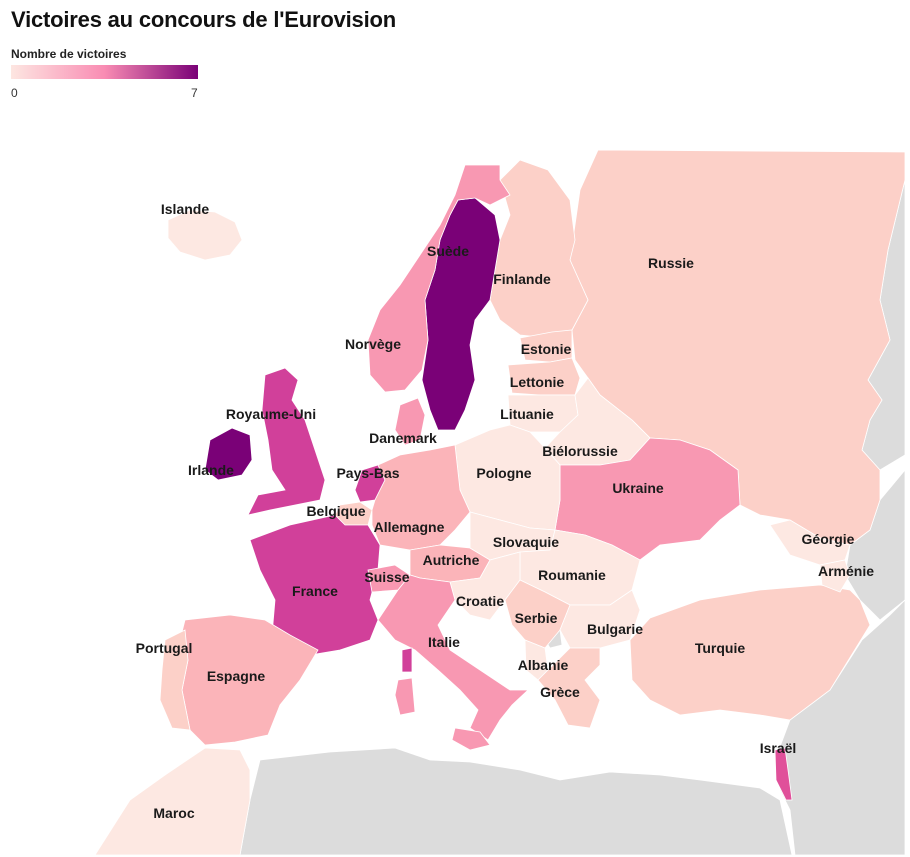 The width and height of the screenshot is (910, 857). What do you see at coordinates (526, 542) in the screenshot?
I see `label-slovaquie: Slovaquie` at bounding box center [526, 542].